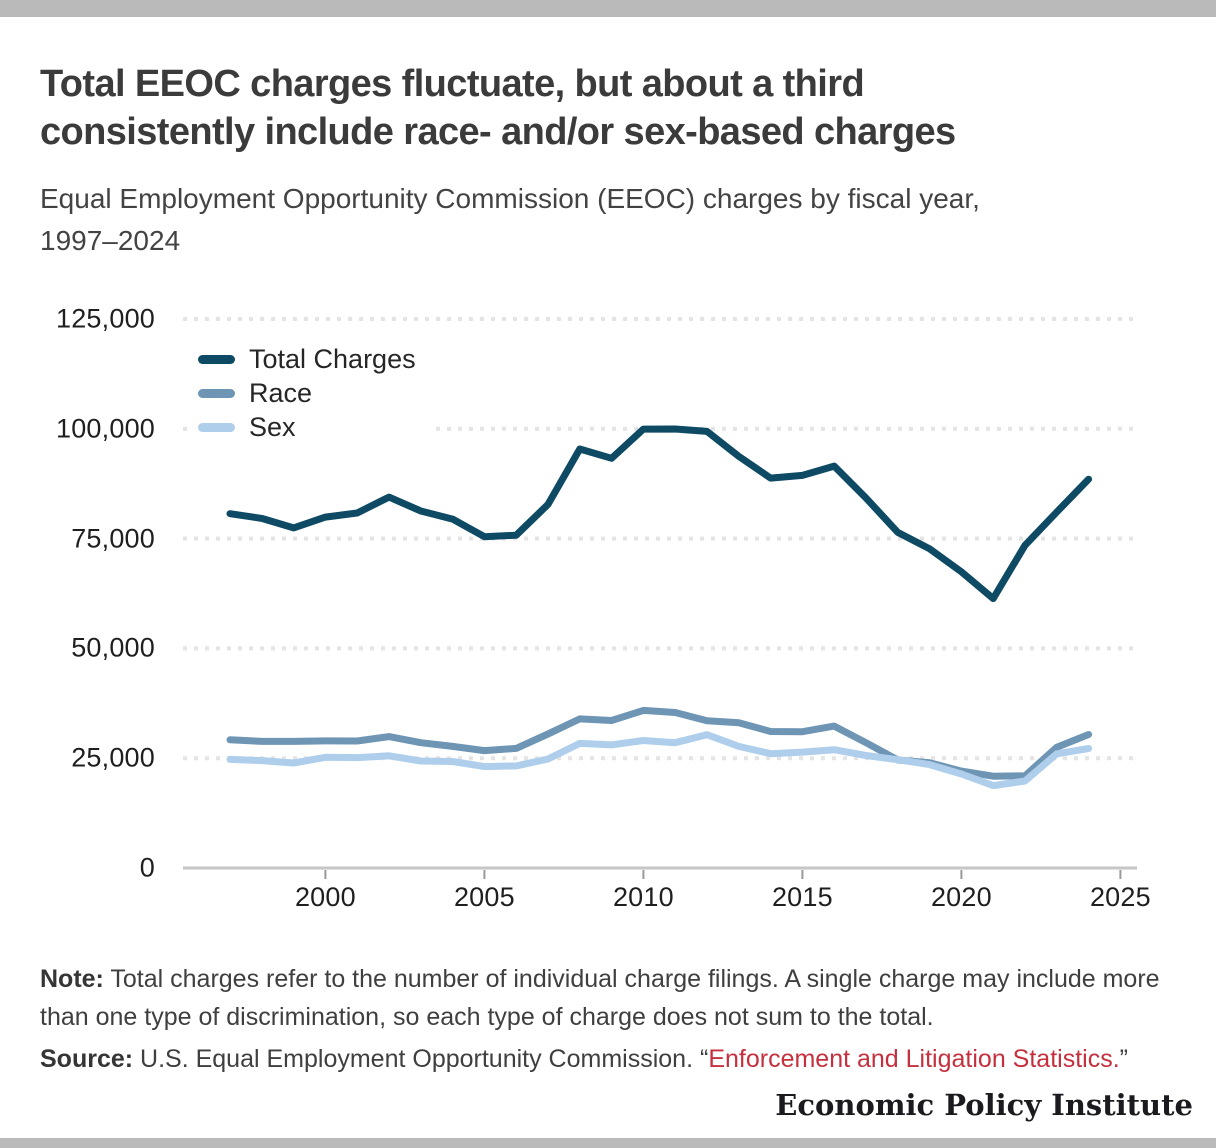  I want to click on y-tick-label: 100,000, so click(105, 428).